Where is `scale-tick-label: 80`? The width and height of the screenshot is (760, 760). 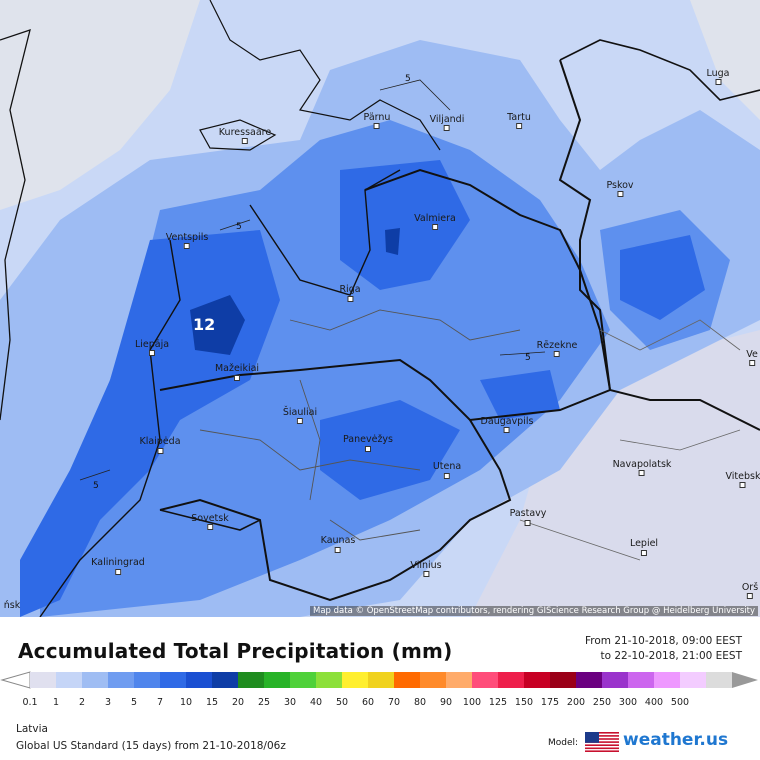
scale-tick-label: 80 is located at coordinates (420, 702).